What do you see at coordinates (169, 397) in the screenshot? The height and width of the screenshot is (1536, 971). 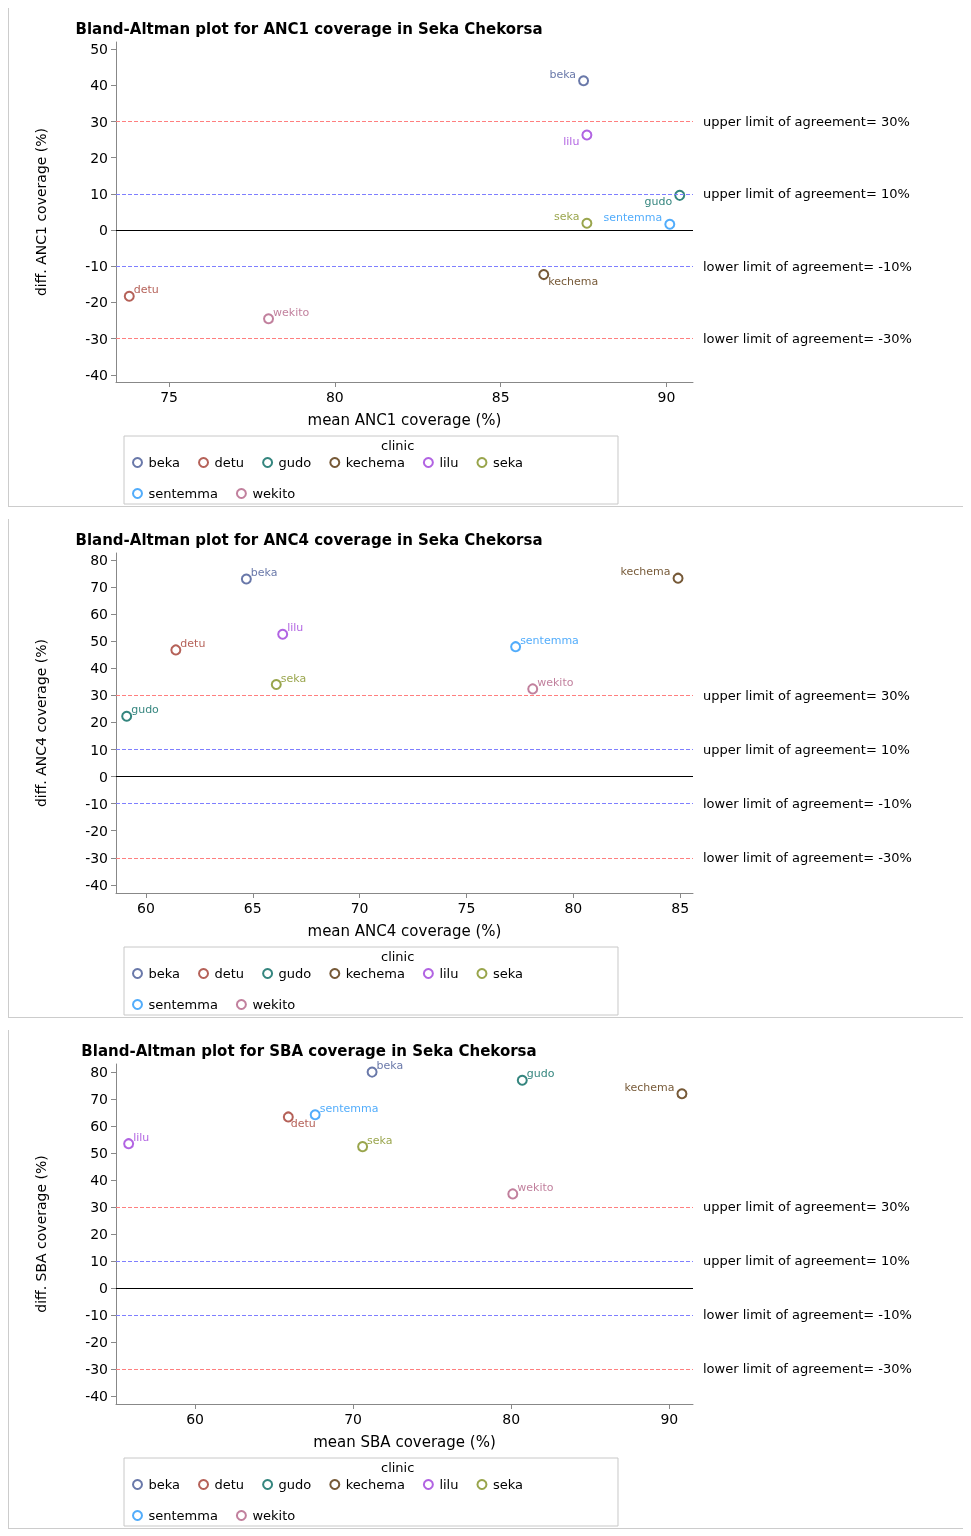 I see `x-tick-label: 75` at bounding box center [169, 397].